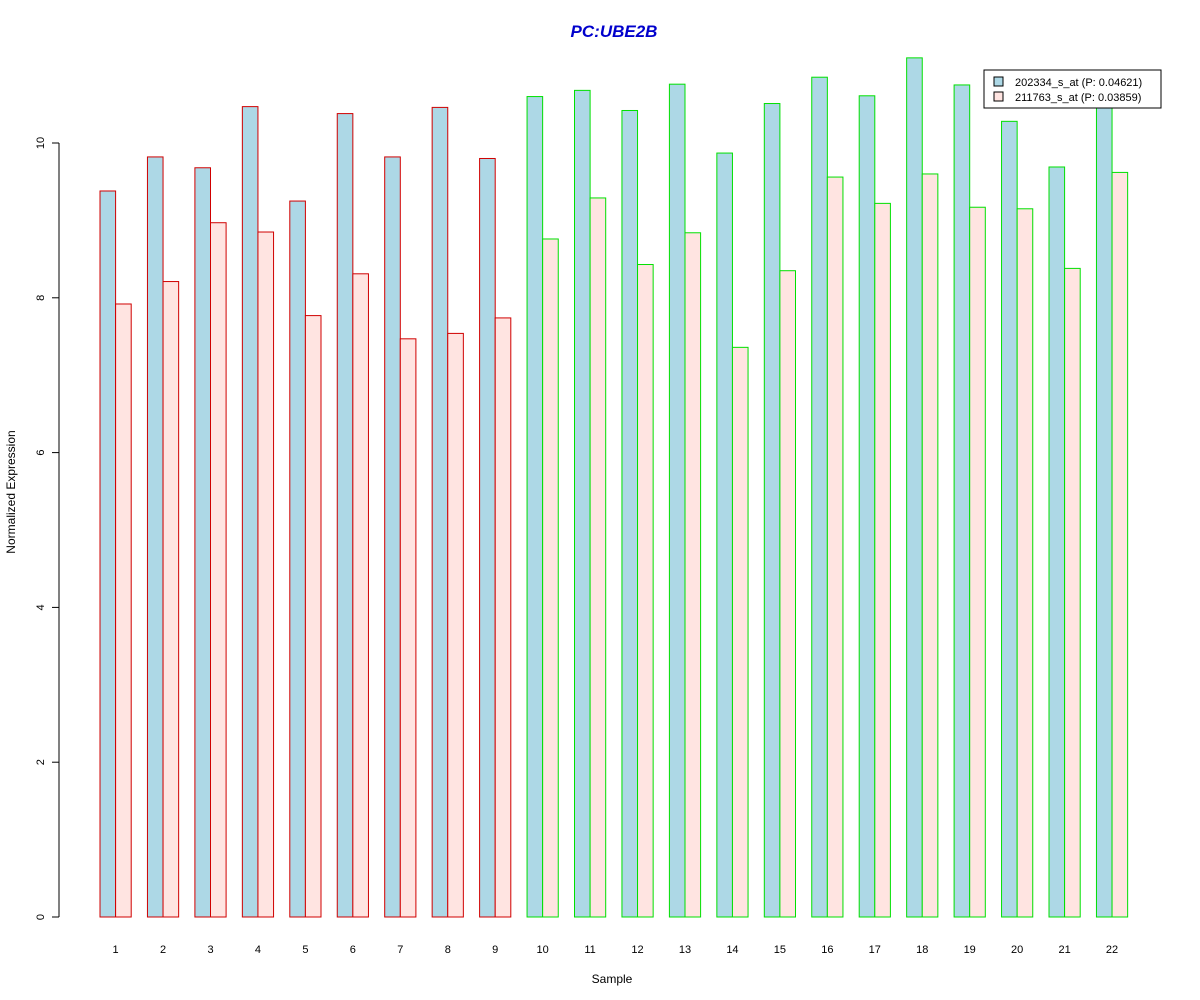  I want to click on x-tick-label: 10, so click(543, 950).